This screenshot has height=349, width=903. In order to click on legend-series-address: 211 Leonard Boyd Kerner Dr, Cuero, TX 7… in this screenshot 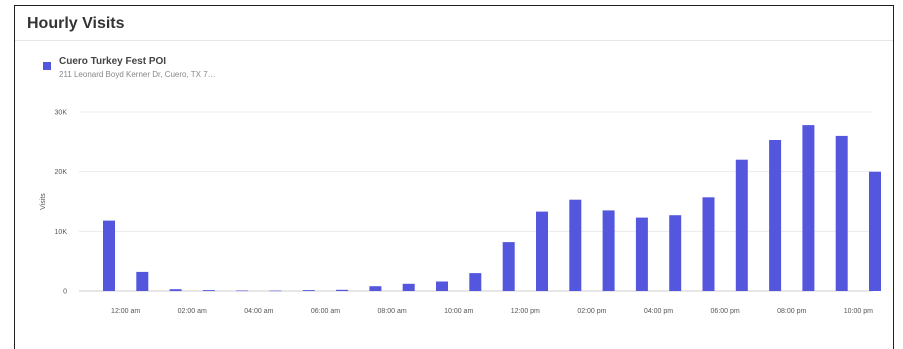, I will do `click(137, 74)`.